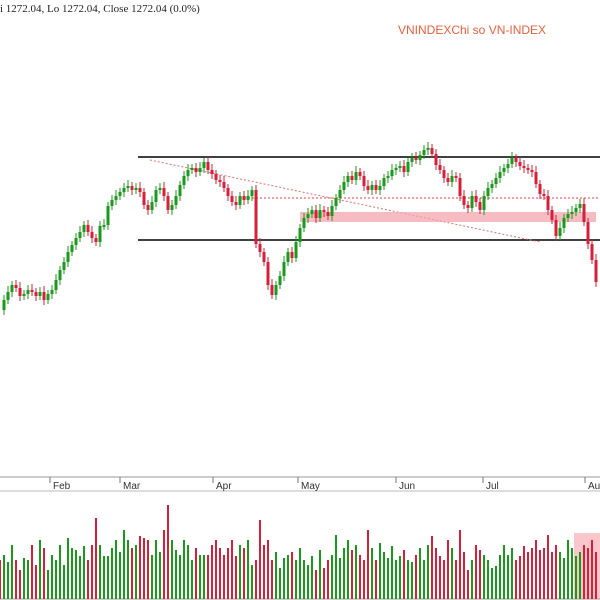  What do you see at coordinates (407, 486) in the screenshot?
I see `x-tick-label: Jun` at bounding box center [407, 486].